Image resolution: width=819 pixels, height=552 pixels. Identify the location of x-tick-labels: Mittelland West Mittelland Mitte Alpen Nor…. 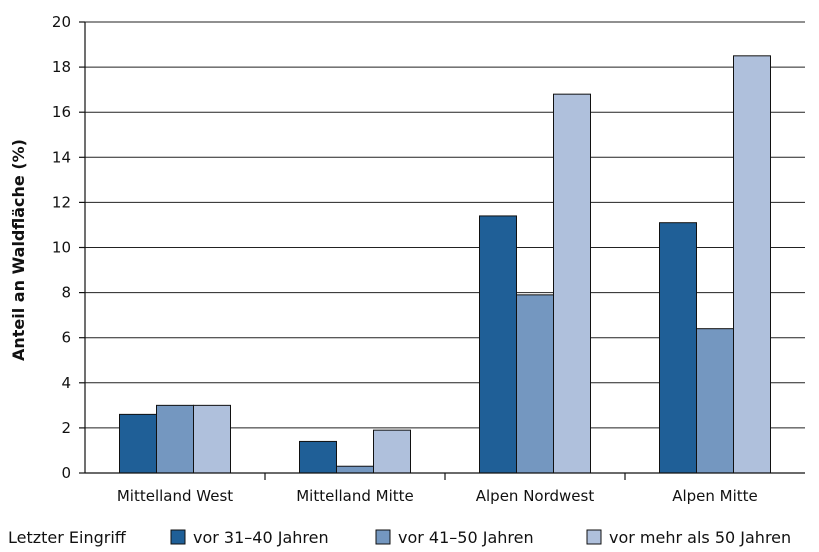
(437, 496).